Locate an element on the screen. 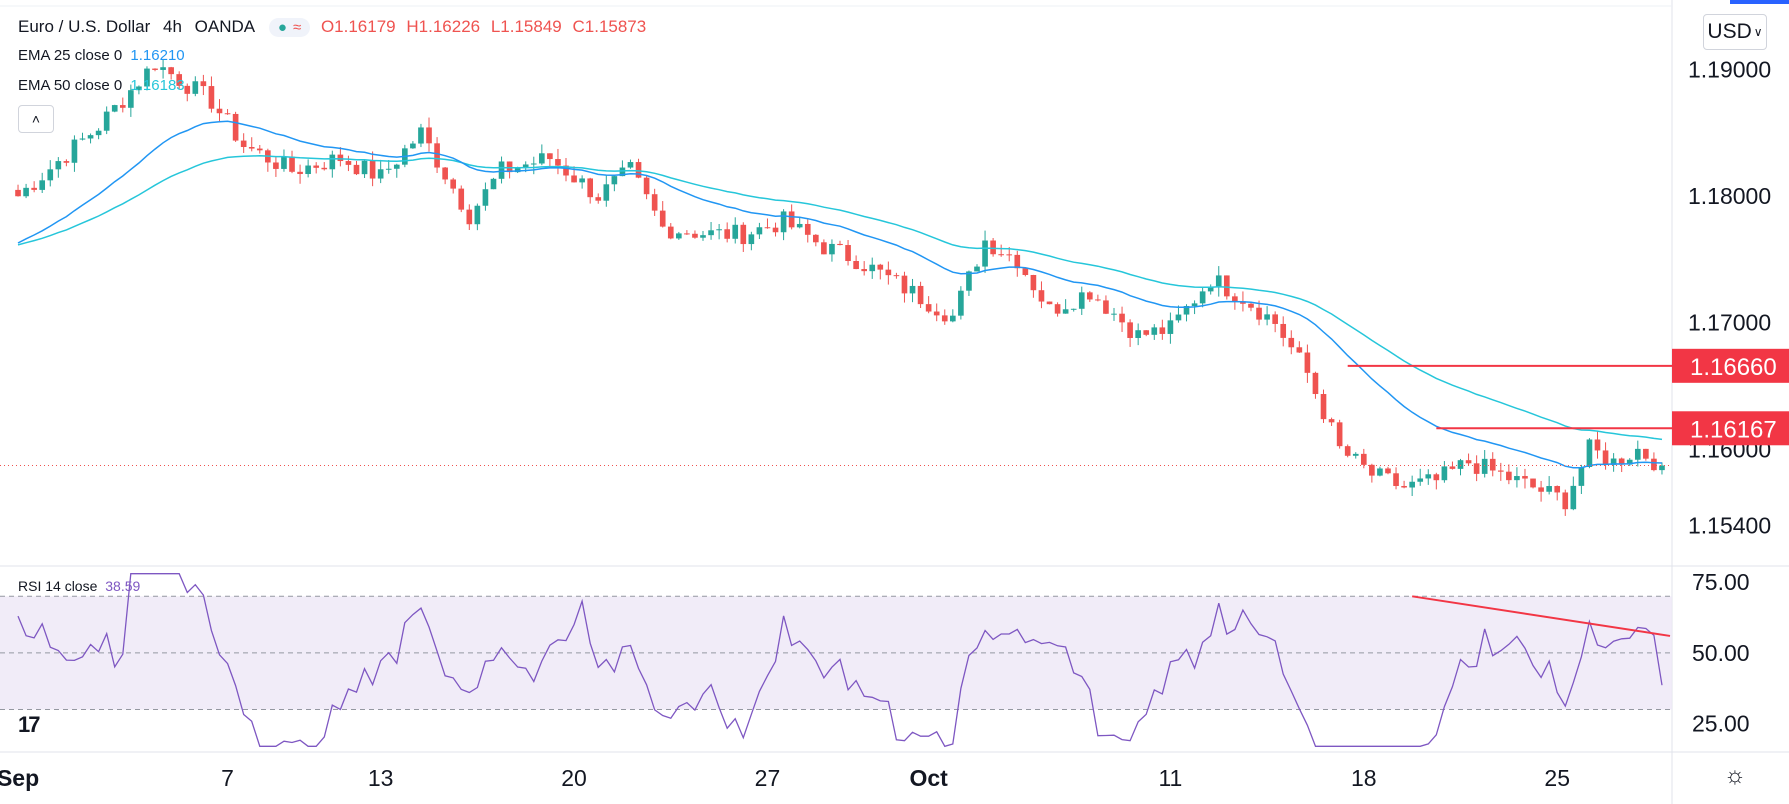 The width and height of the screenshot is (1789, 804). time-tick: 18 is located at coordinates (1364, 778).